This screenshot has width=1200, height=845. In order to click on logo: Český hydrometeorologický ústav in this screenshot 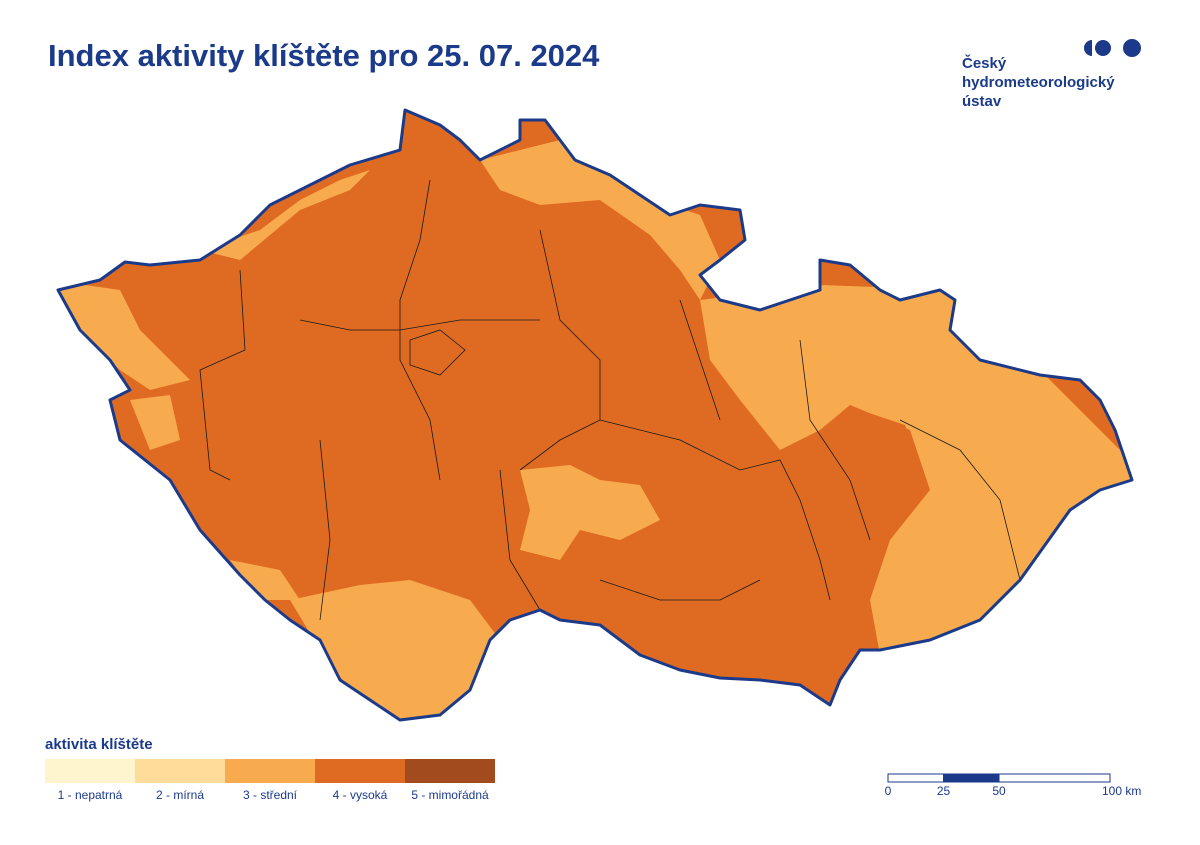, I will do `click(1051, 74)`.